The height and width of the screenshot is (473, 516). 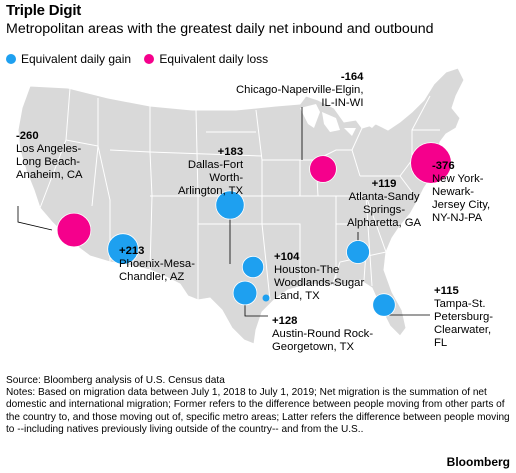 I want to click on legend-gain: Equivalent daily gain, so click(x=68, y=59).